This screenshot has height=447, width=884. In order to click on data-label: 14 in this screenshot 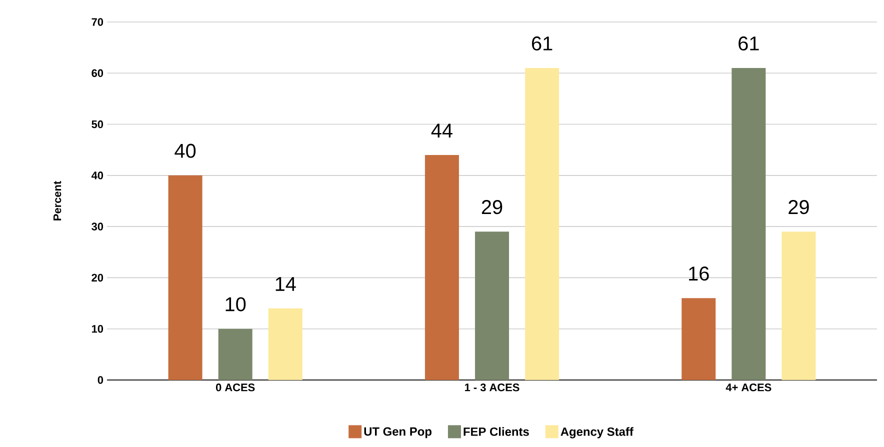, I will do `click(286, 284)`.